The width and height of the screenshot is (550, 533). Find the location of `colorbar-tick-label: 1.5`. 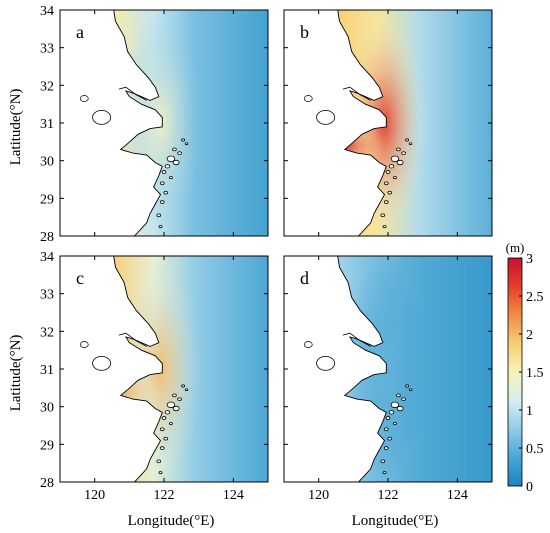

colorbar-tick-label: 1.5 is located at coordinates (535, 373).